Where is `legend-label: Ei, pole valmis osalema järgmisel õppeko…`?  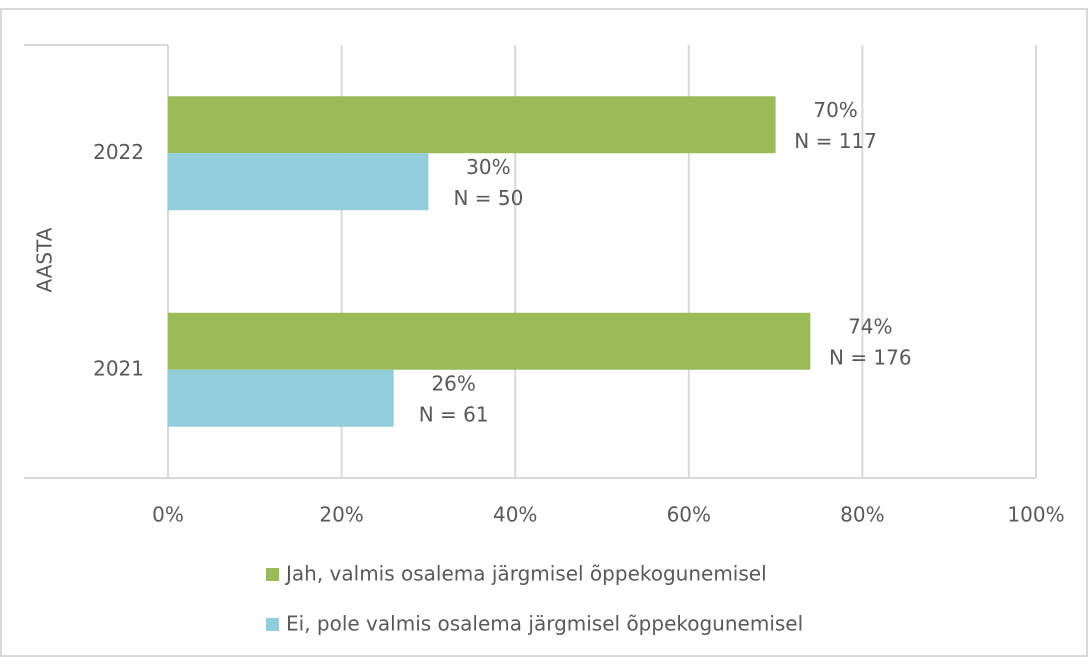
legend-label: Ei, pole valmis osalema järgmisel õppeko… is located at coordinates (544, 624).